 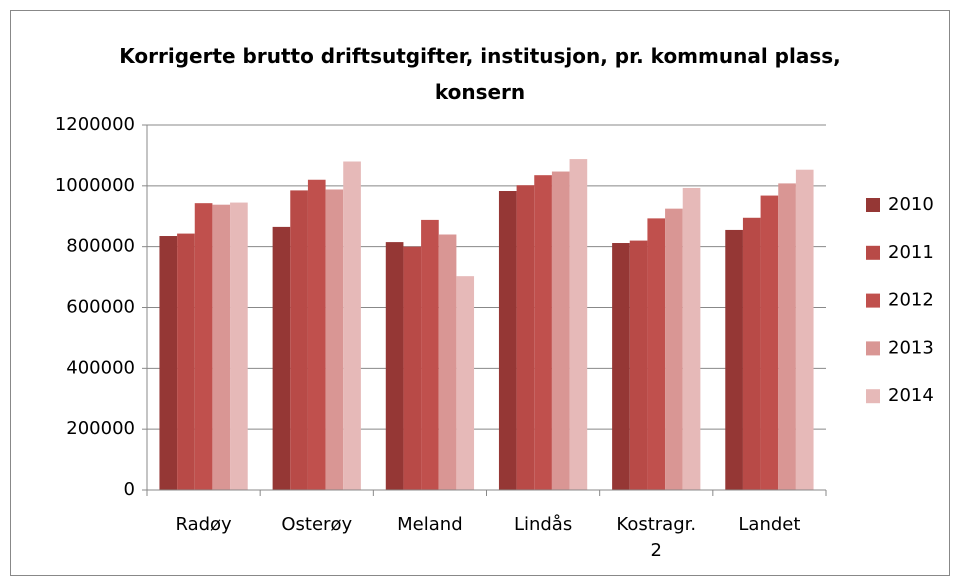 I want to click on y-tick-label: 600000, so click(x=100, y=307).